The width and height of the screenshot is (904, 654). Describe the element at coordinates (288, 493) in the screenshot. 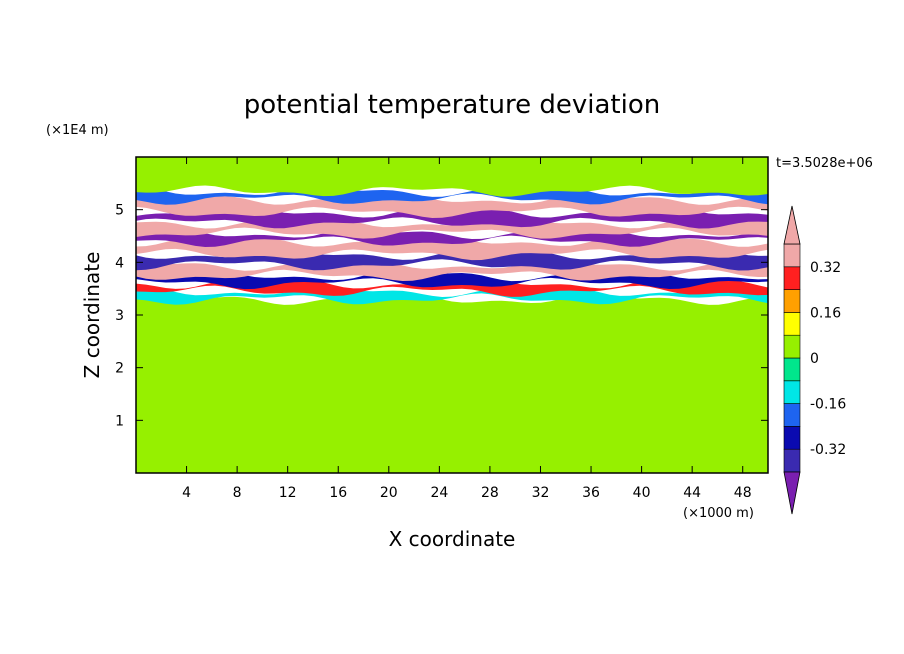

I see `x-tick-label: 12` at that location.